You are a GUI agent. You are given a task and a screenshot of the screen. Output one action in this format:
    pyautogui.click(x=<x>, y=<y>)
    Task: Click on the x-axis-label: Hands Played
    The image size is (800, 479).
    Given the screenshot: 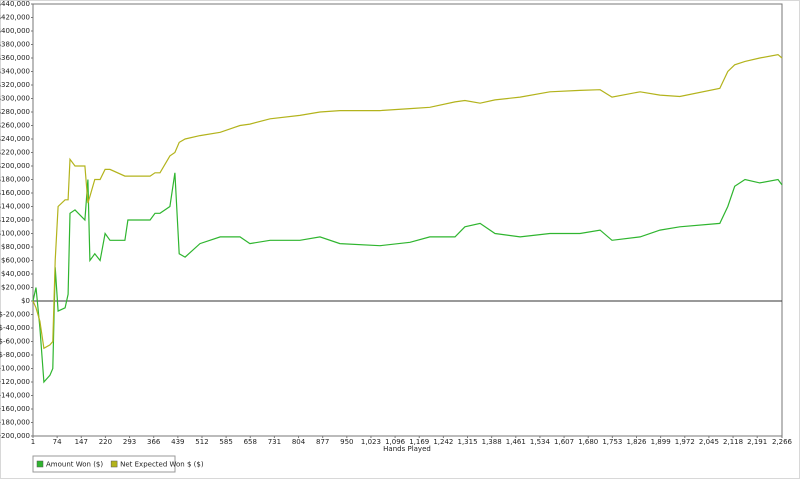 What is the action you would take?
    pyautogui.click(x=407, y=449)
    